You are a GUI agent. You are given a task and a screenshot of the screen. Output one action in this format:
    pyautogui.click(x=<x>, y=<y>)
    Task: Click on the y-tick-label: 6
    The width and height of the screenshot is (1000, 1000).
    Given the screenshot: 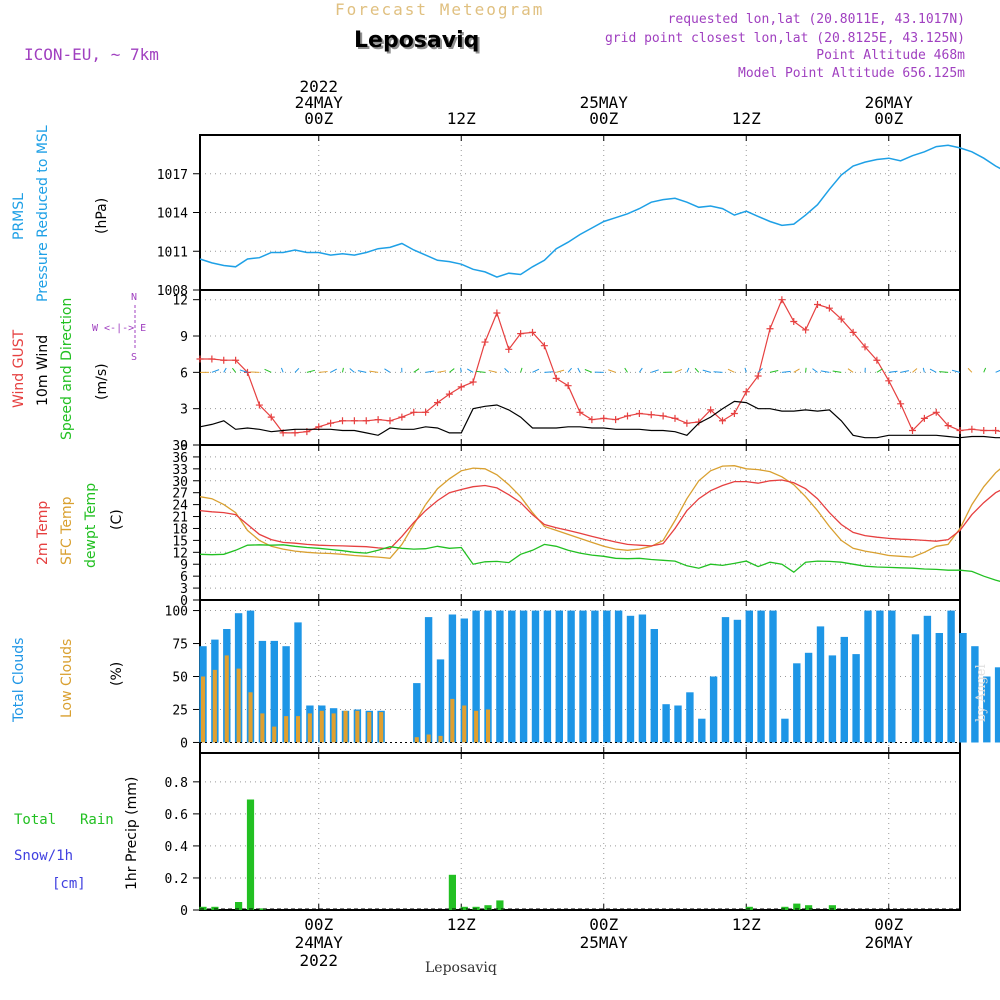 What is the action you would take?
    pyautogui.click(x=184, y=373)
    